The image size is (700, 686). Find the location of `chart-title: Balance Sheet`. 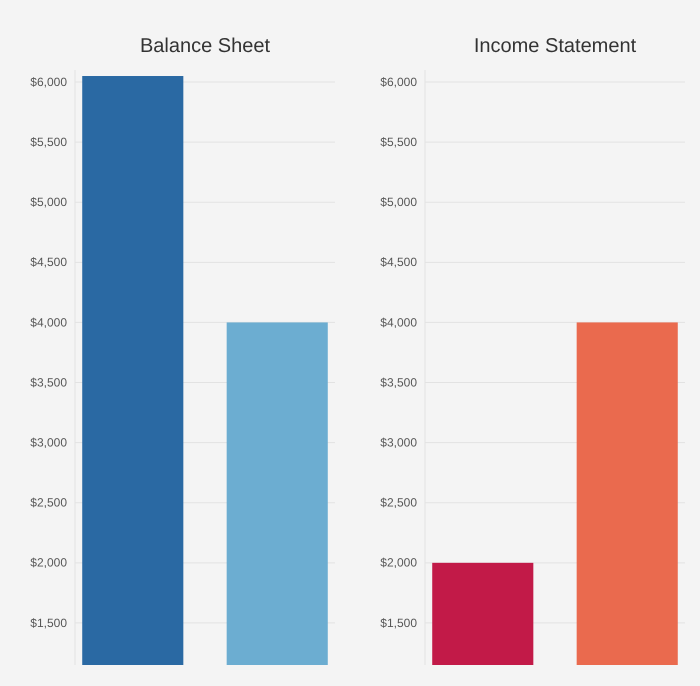

chart-title: Balance Sheet is located at coordinates (205, 46).